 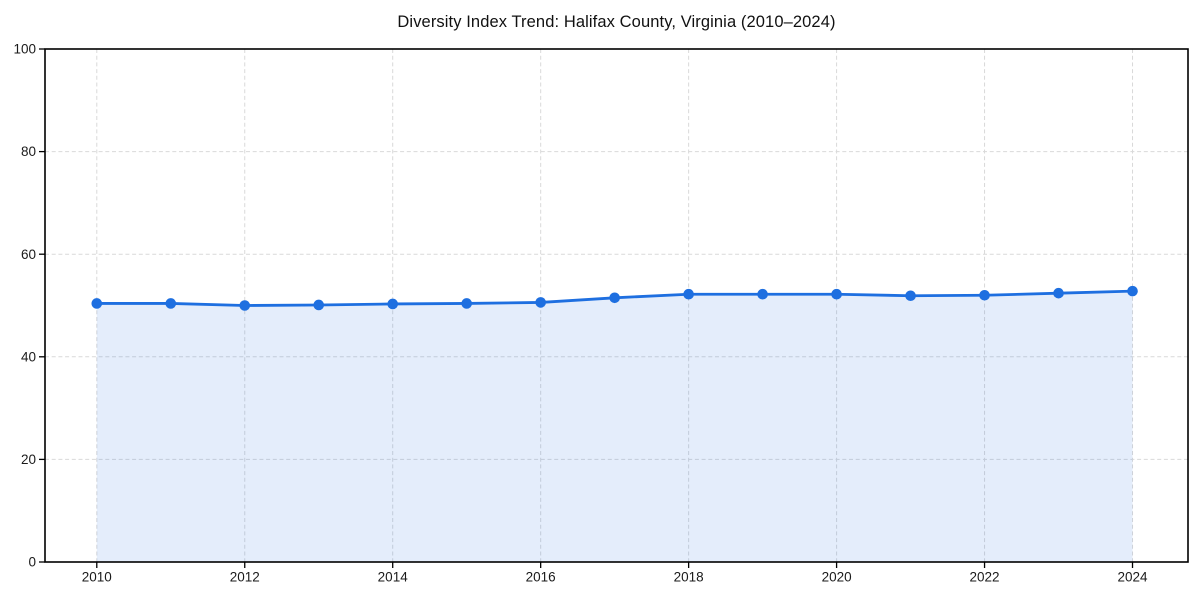 I want to click on x-axis-tick-label: 2010, so click(x=97, y=577).